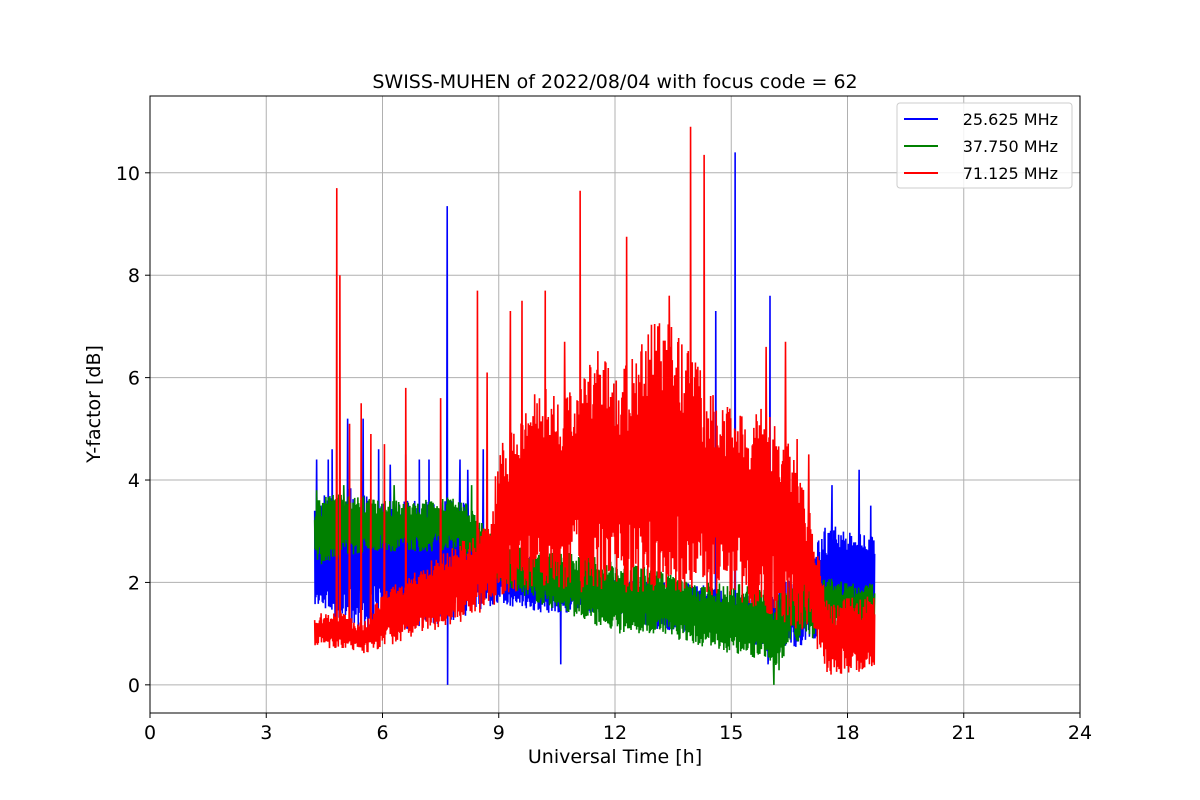 The width and height of the screenshot is (1200, 800). I want to click on x-tick-label: 21, so click(964, 733).